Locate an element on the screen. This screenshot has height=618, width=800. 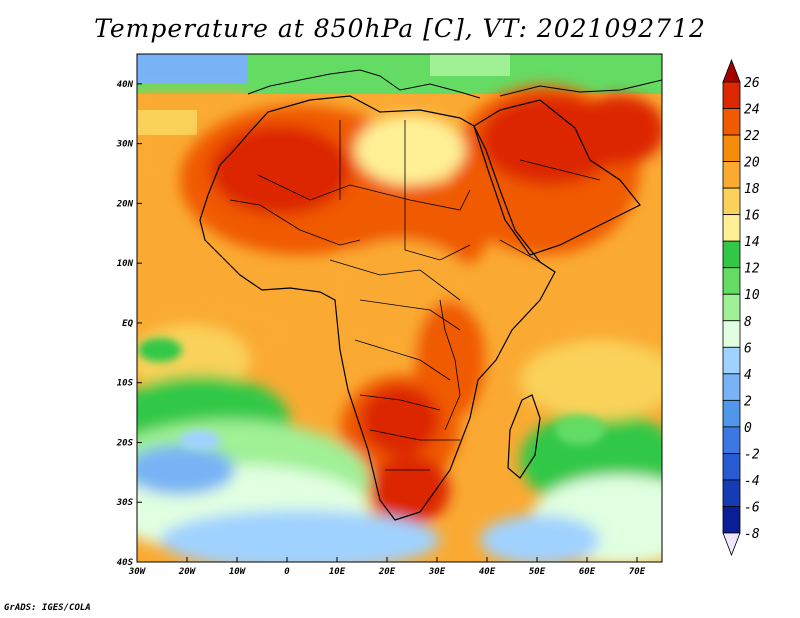
longitude-axis: 30W 20W 10W 0 10E 20E 30E 40E 50E 60E 70E is located at coordinates (387, 567).